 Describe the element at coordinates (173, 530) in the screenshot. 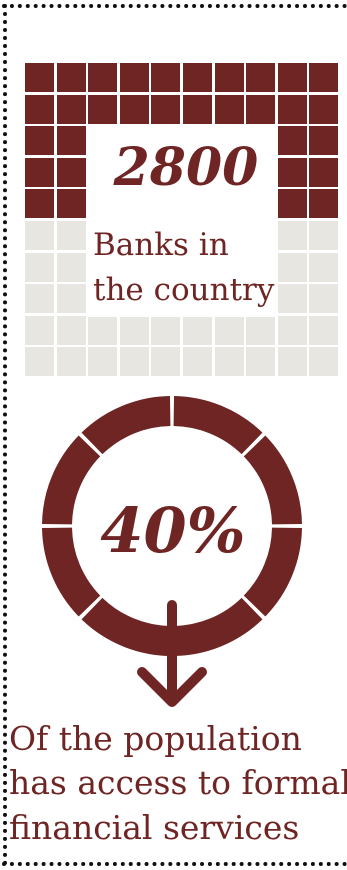

I see `access-percent: 40%` at that location.